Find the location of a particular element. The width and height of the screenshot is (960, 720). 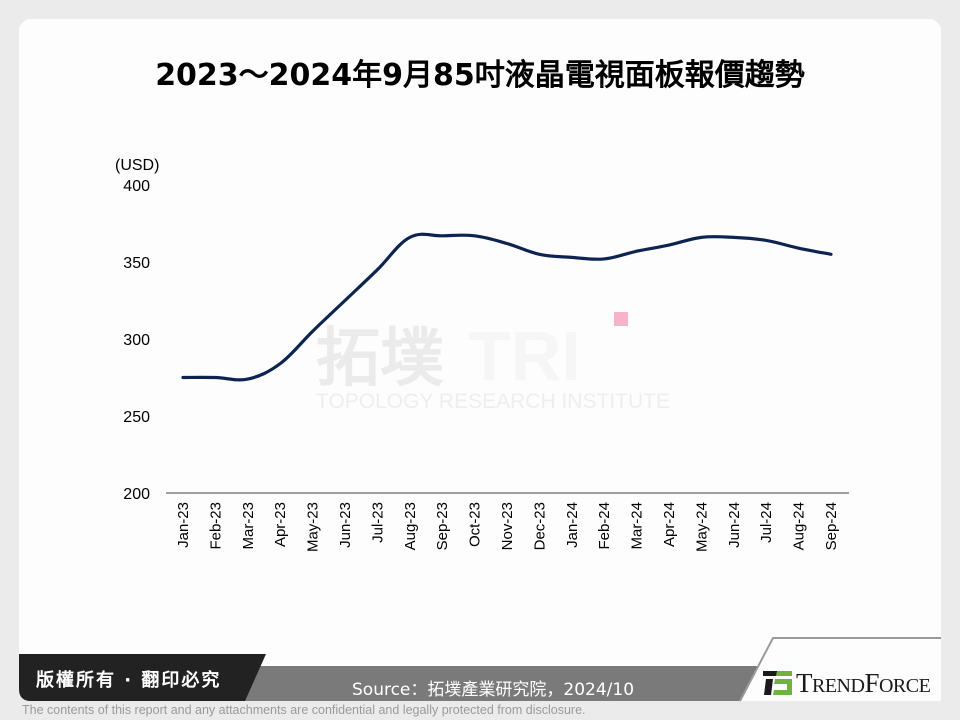

series-line is located at coordinates (507, 307).